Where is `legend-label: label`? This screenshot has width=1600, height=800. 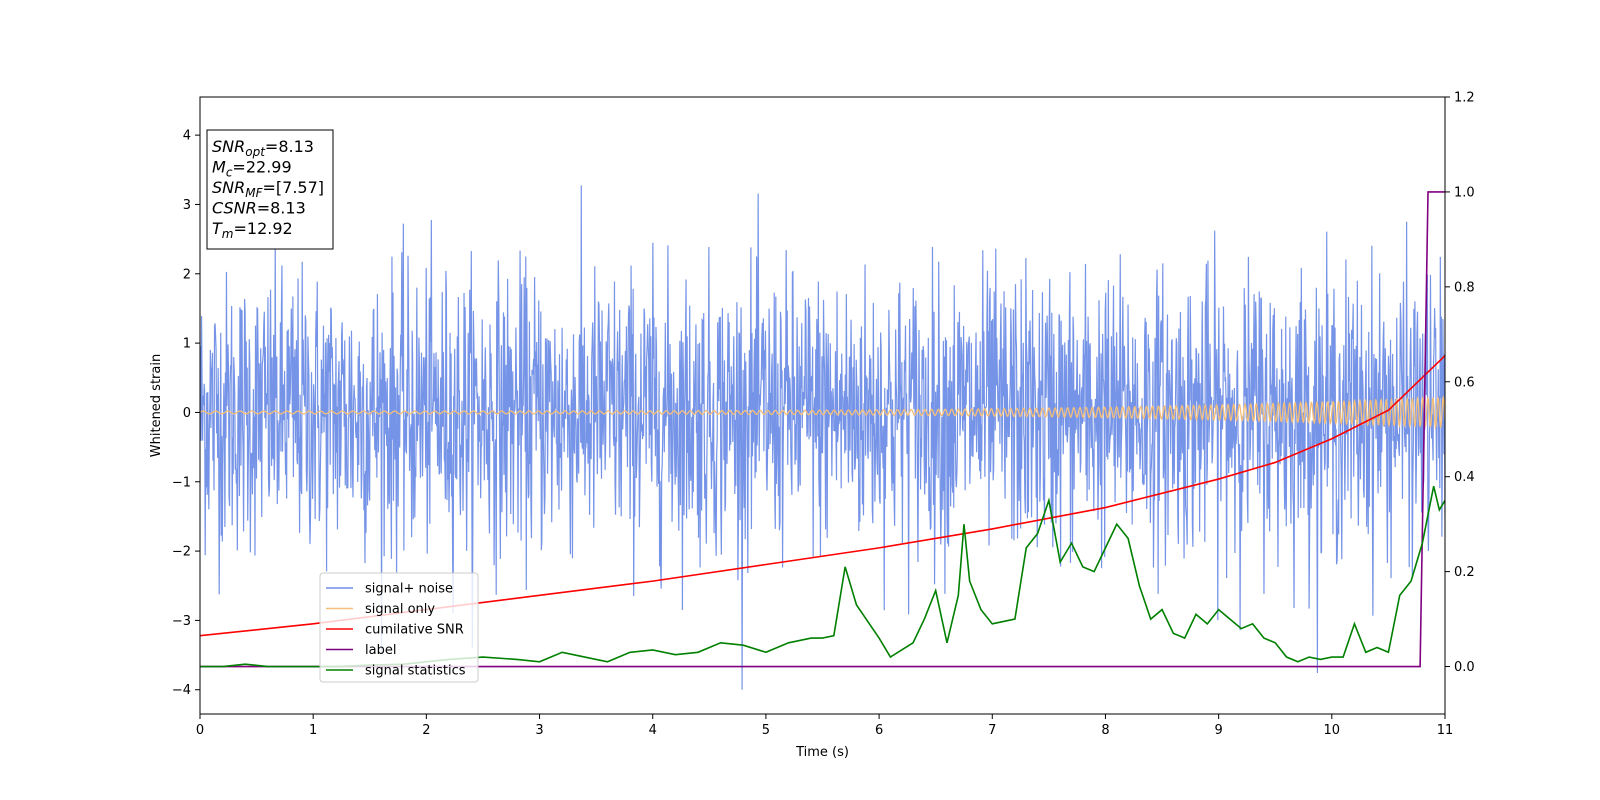
legend-label: label is located at coordinates (380, 650).